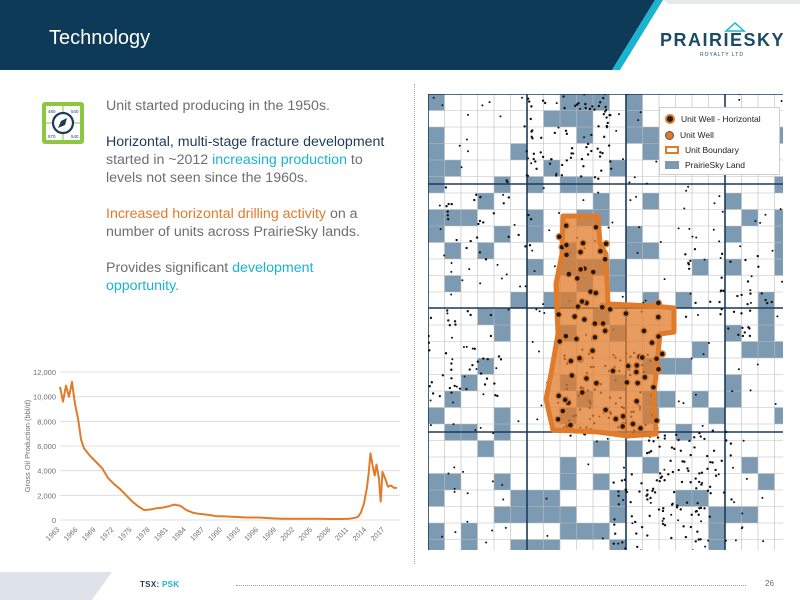  Describe the element at coordinates (169, 268) in the screenshot. I see `bullet-4-text: Provides significant` at that location.